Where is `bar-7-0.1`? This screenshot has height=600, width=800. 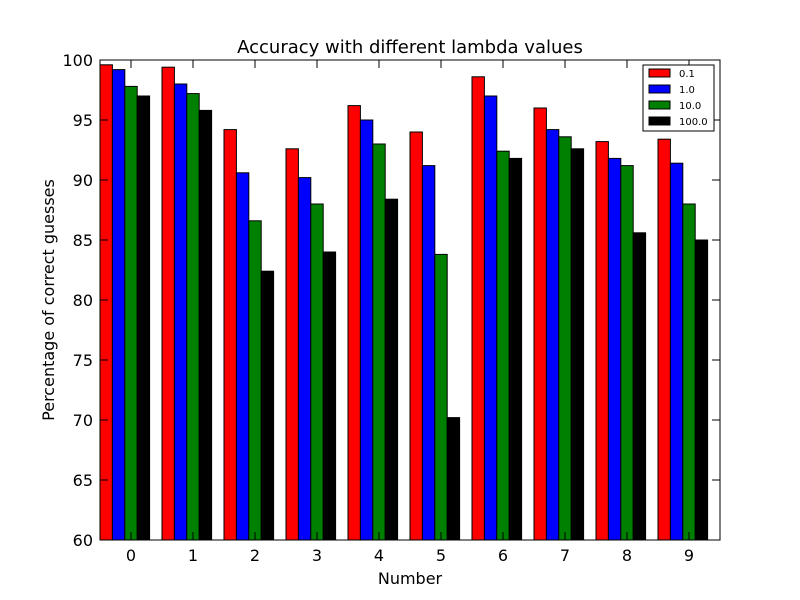
bar-7-0.1 is located at coordinates (540, 324).